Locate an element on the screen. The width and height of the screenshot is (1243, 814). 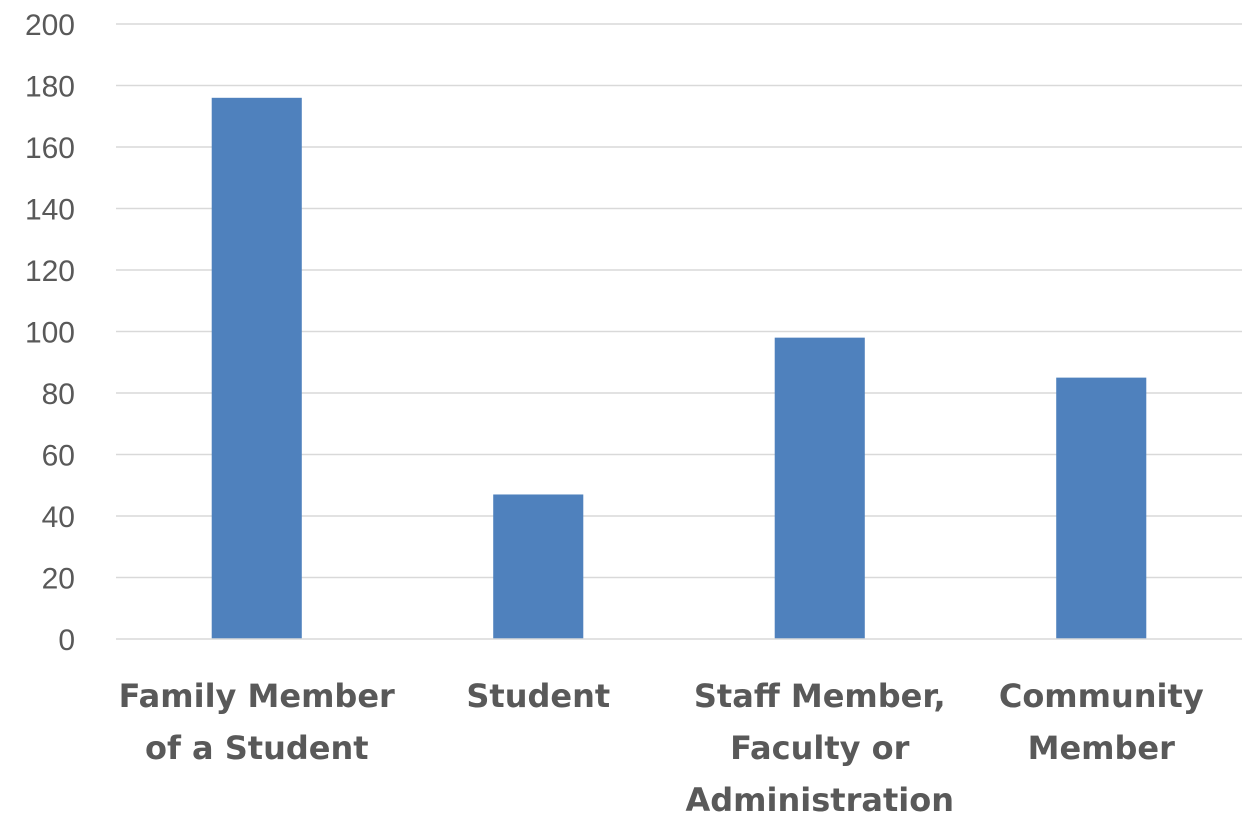
y-tick-label: 60 is located at coordinates (58, 456).